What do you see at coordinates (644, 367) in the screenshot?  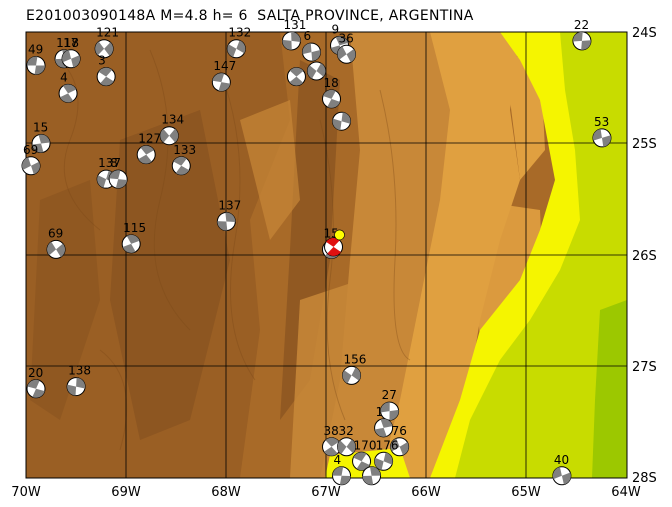 I see `y-tick-label: 27S` at bounding box center [644, 367].